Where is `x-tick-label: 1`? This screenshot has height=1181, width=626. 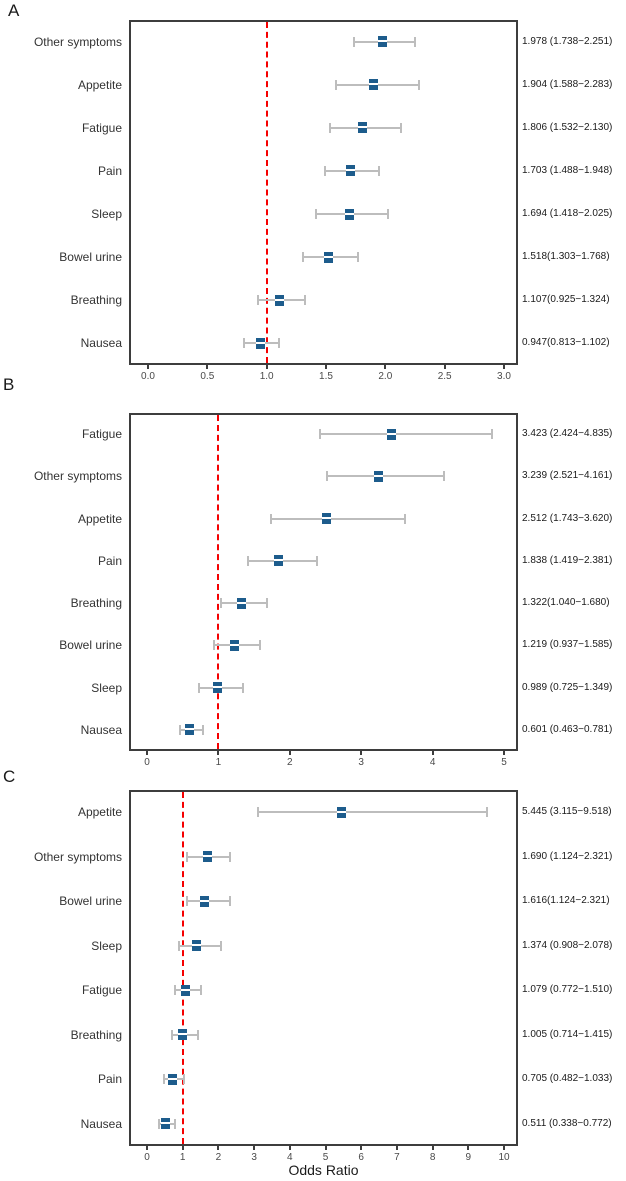 x-tick-label: 1 is located at coordinates (218, 762).